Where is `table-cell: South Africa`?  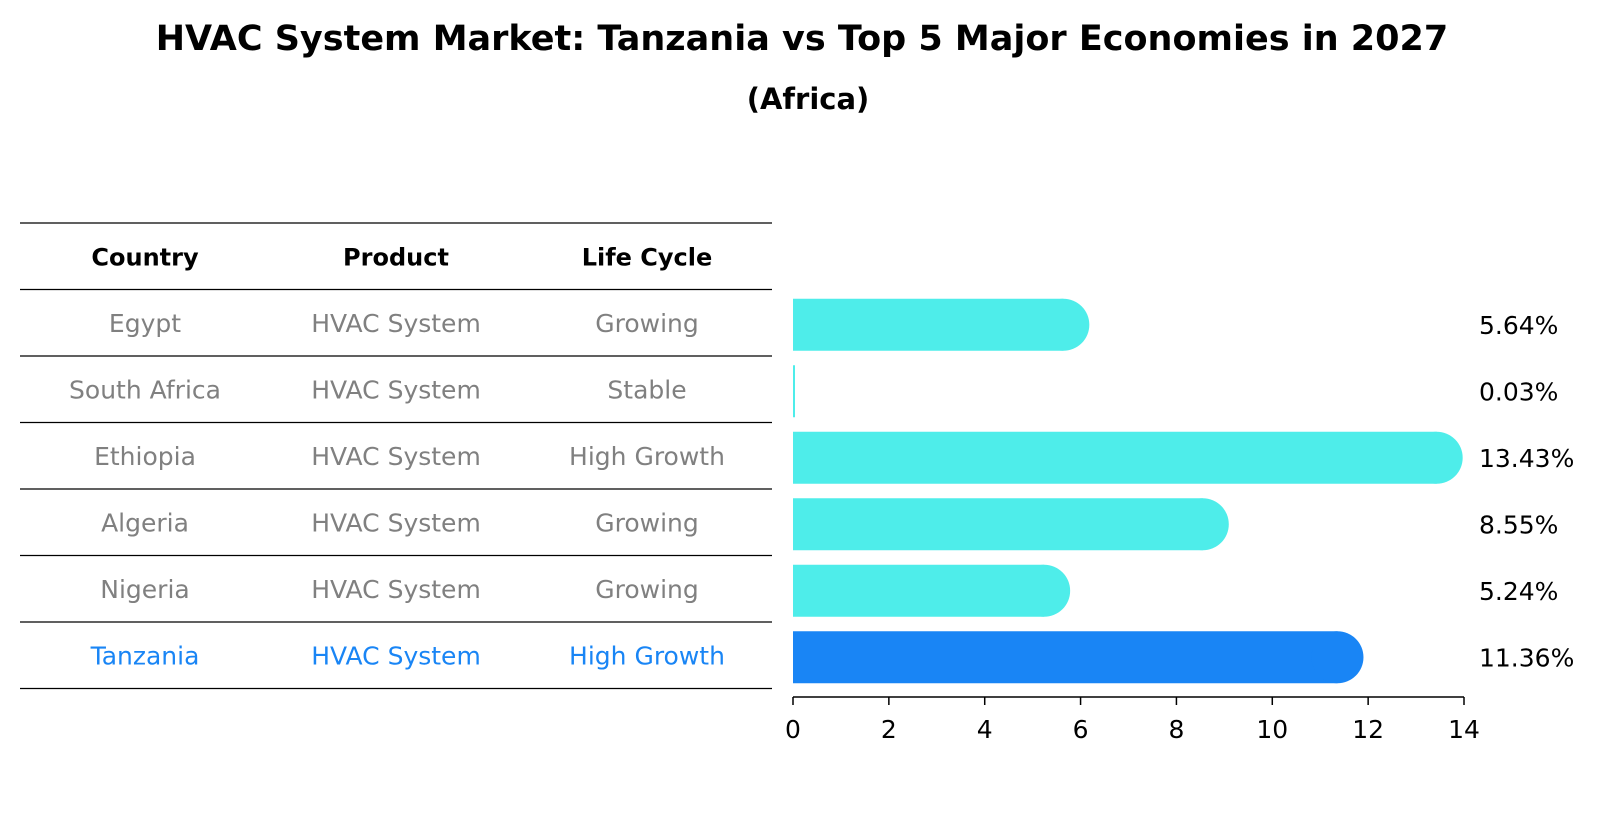 table-cell: South Africa is located at coordinates (145, 389).